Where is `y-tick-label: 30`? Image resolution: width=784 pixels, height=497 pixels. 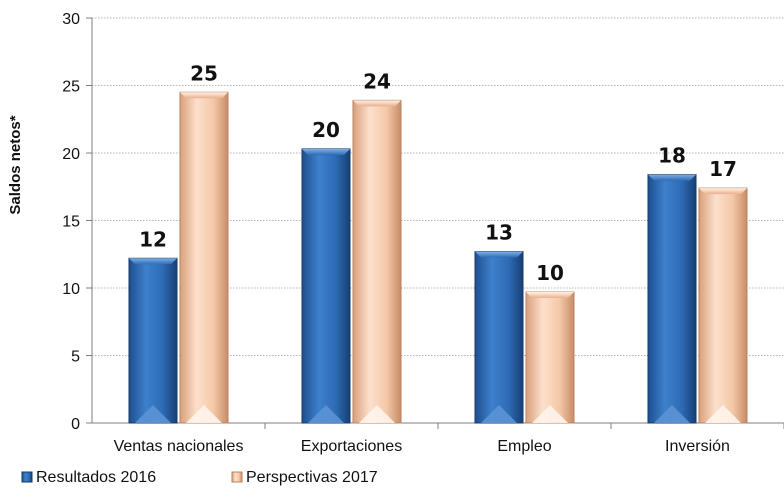 y-tick-label: 30 is located at coordinates (71, 19).